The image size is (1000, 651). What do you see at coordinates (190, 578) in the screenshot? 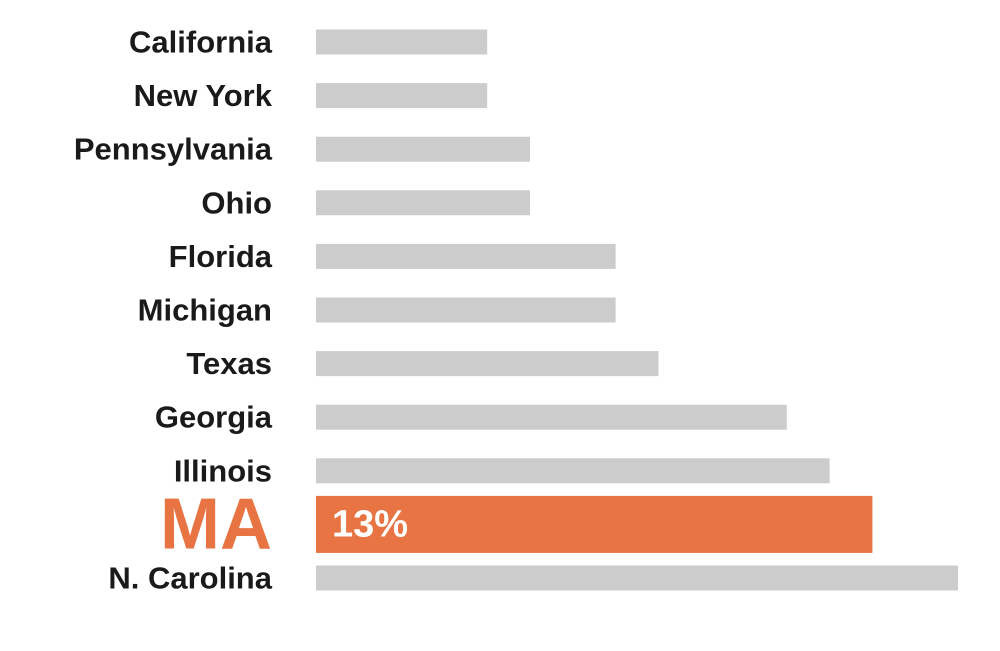
I see `category-label-n-carolina: N. Carolina` at bounding box center [190, 578].